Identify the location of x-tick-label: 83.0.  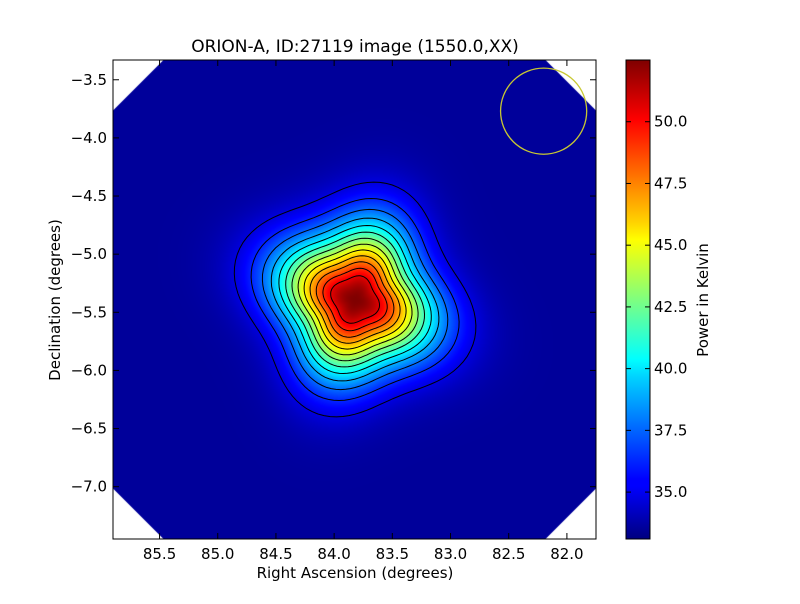
(450, 554).